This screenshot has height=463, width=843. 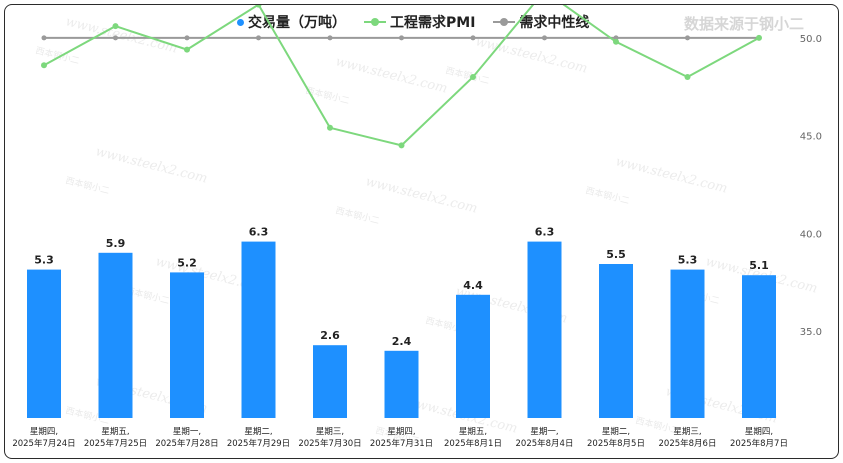 What do you see at coordinates (433, 23) in the screenshot?
I see `legend-label-pmi: 工程需求PMI` at bounding box center [433, 23].